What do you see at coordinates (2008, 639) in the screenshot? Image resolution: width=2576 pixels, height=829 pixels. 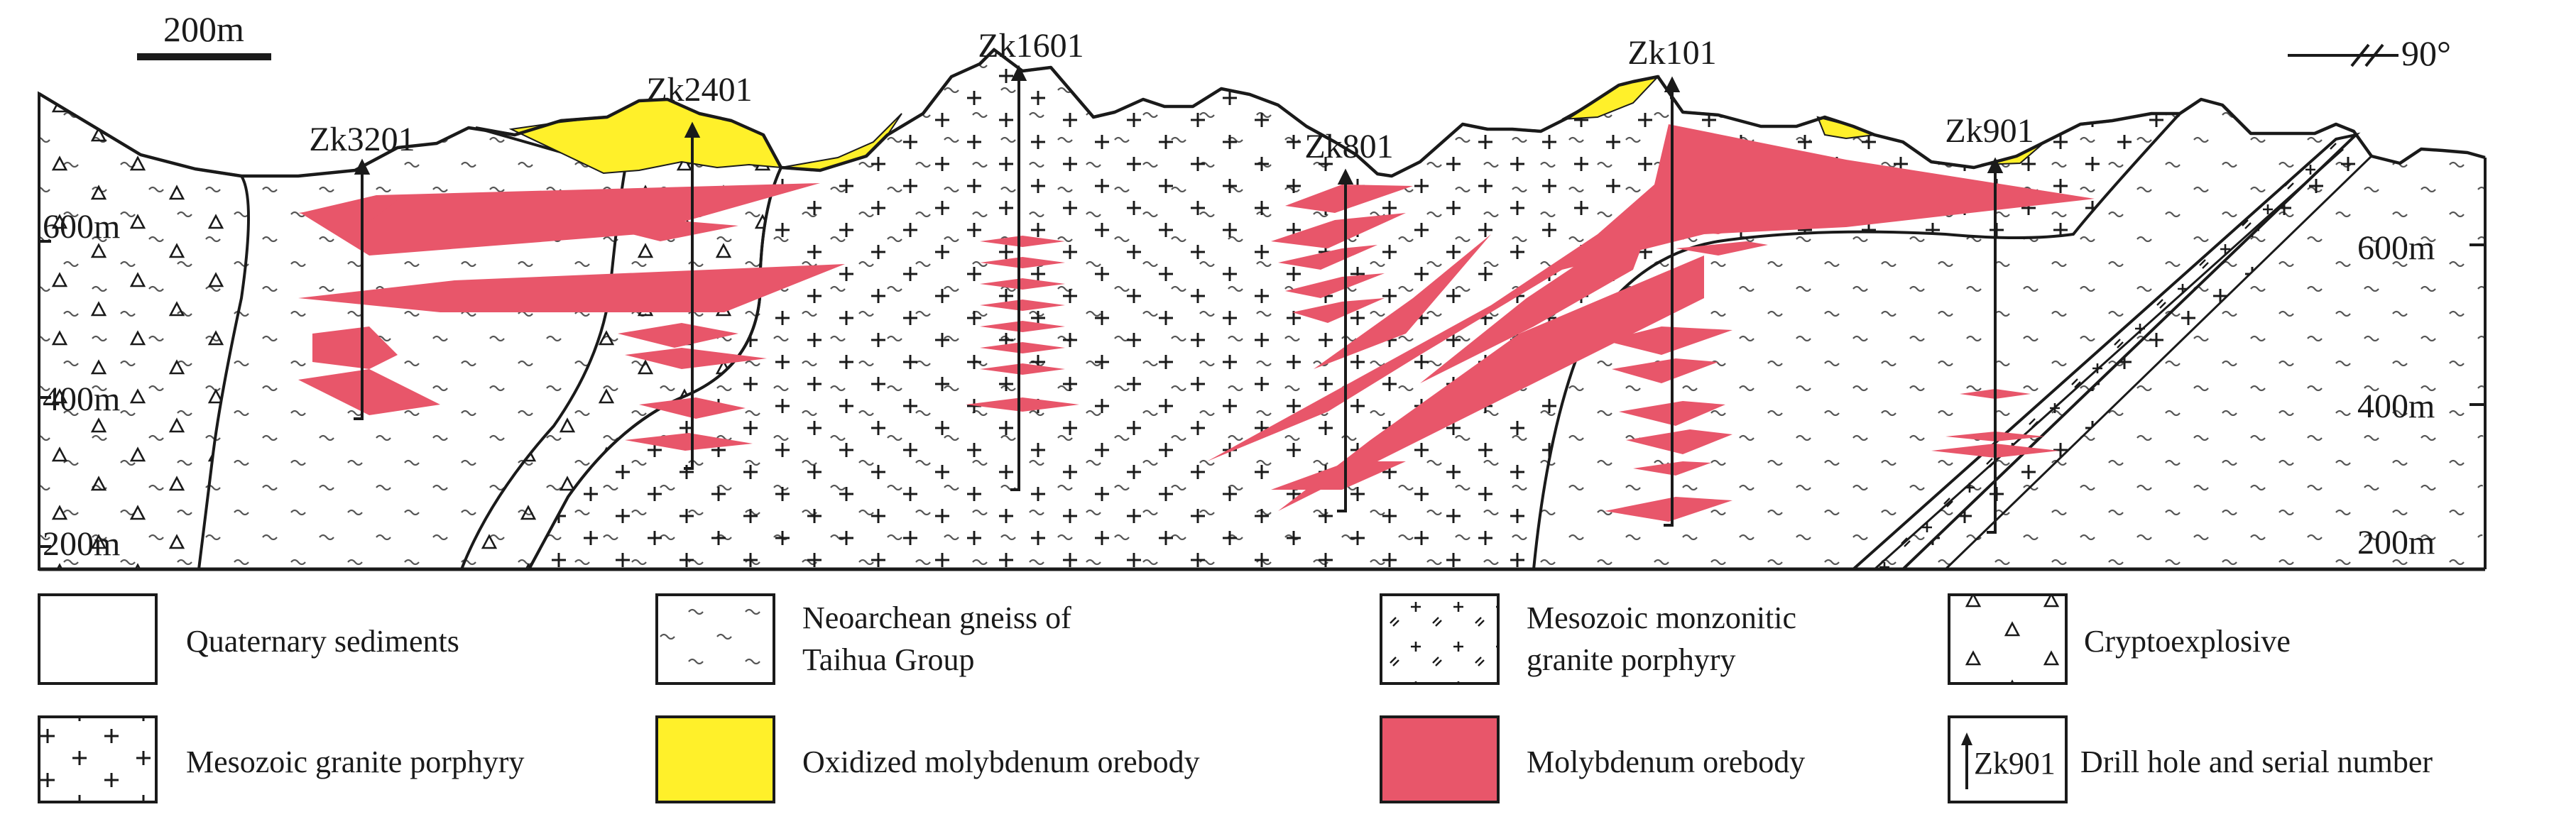 I see `legend-swatch-cryptoexplosive` at bounding box center [2008, 639].